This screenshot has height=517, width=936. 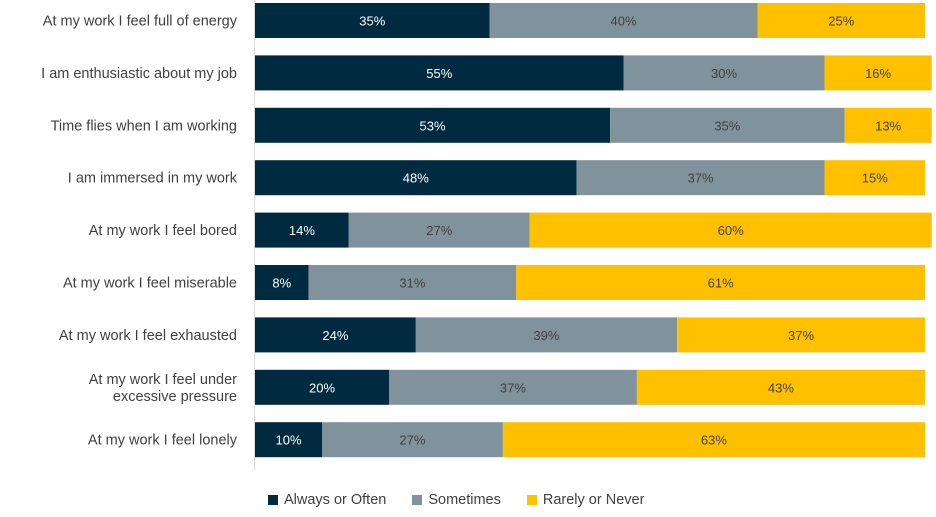 I want to click on data-label-always-or-often: 8%, so click(x=281, y=283).